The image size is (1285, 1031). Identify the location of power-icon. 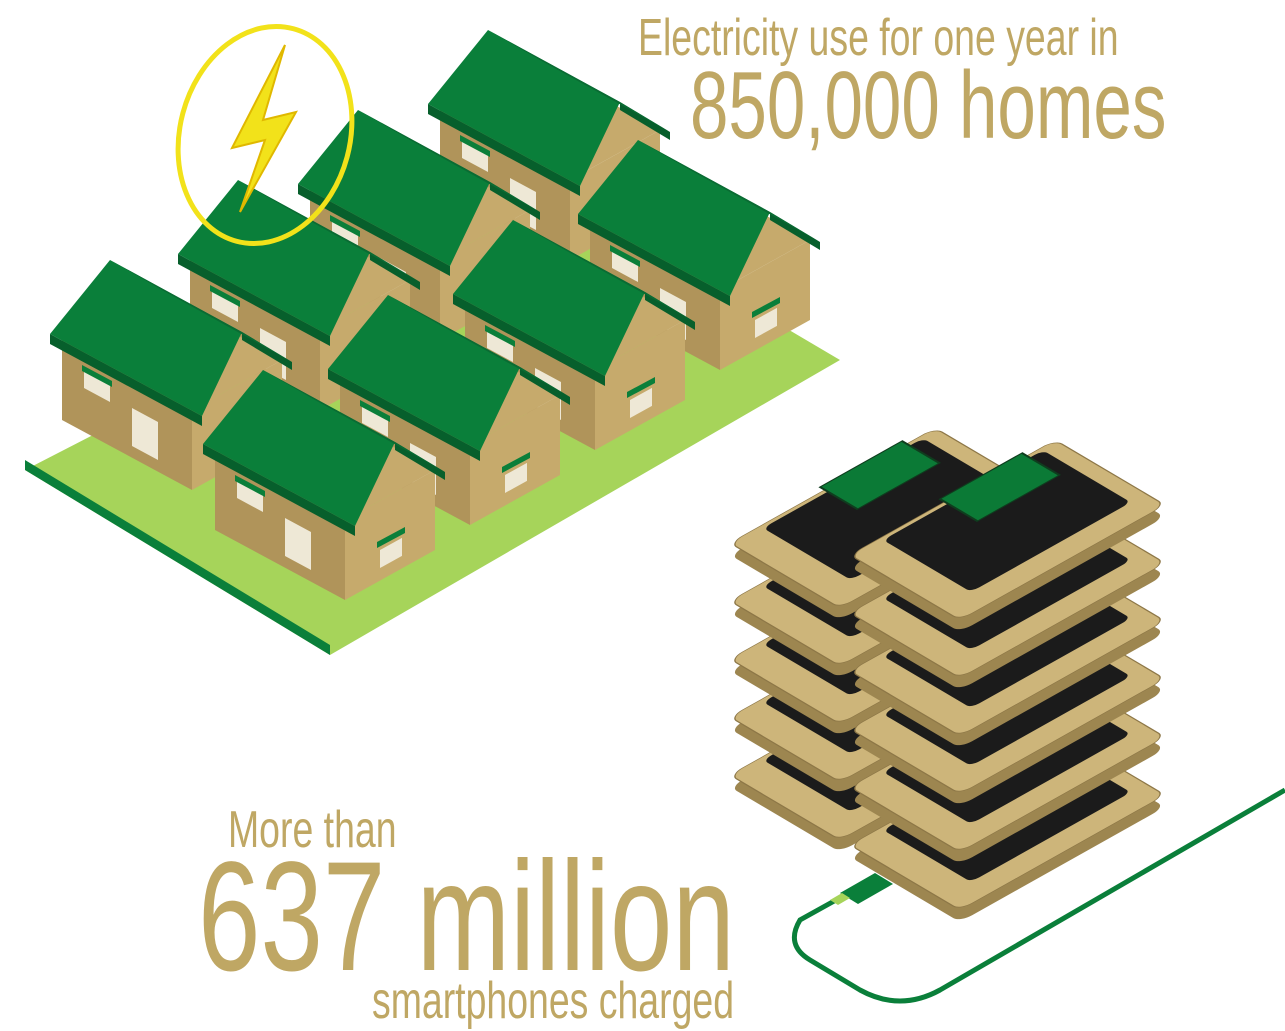
(265, 135).